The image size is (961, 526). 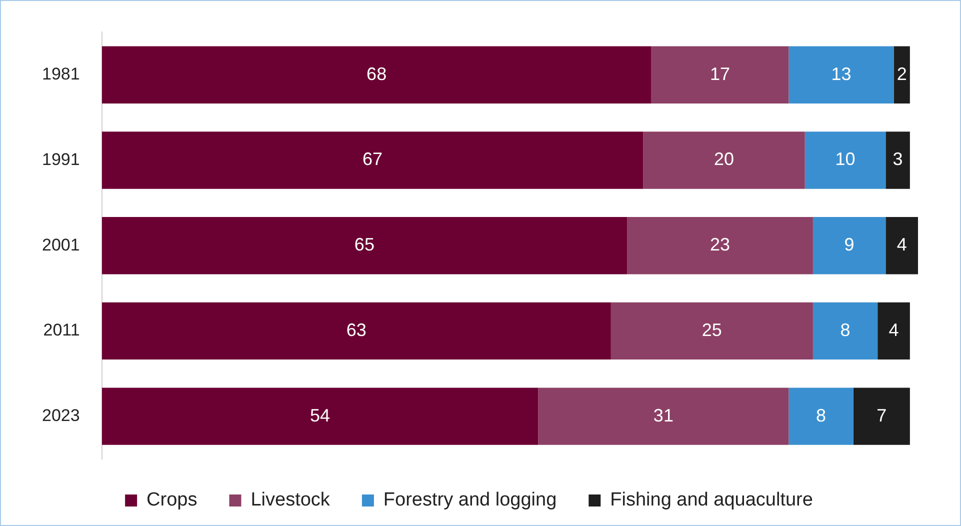 I want to click on data-label: 10, so click(x=845, y=159).